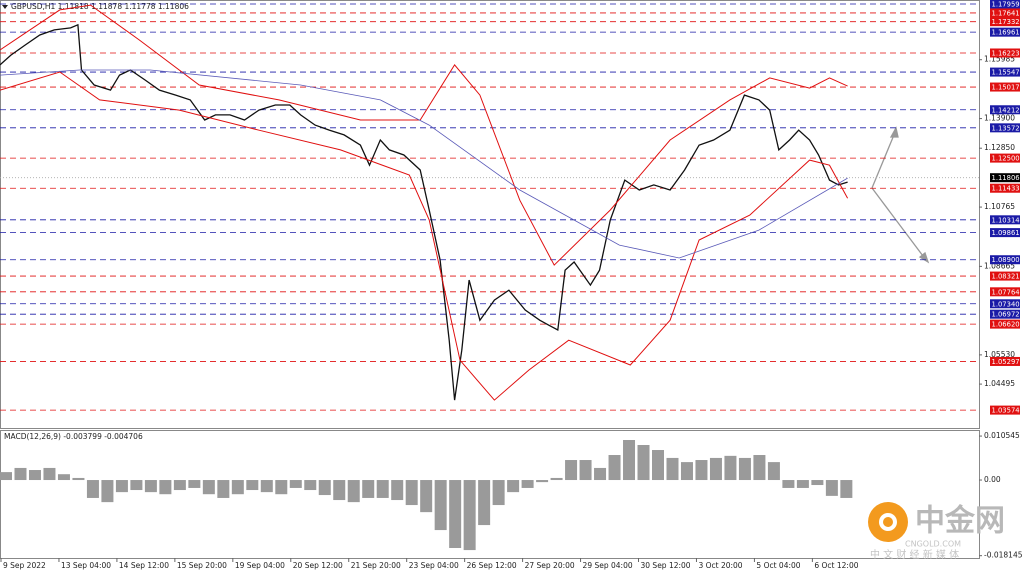 The image size is (1024, 573). What do you see at coordinates (720, 565) in the screenshot?
I see `x-tick-label: 3 Oct 20:00` at bounding box center [720, 565].